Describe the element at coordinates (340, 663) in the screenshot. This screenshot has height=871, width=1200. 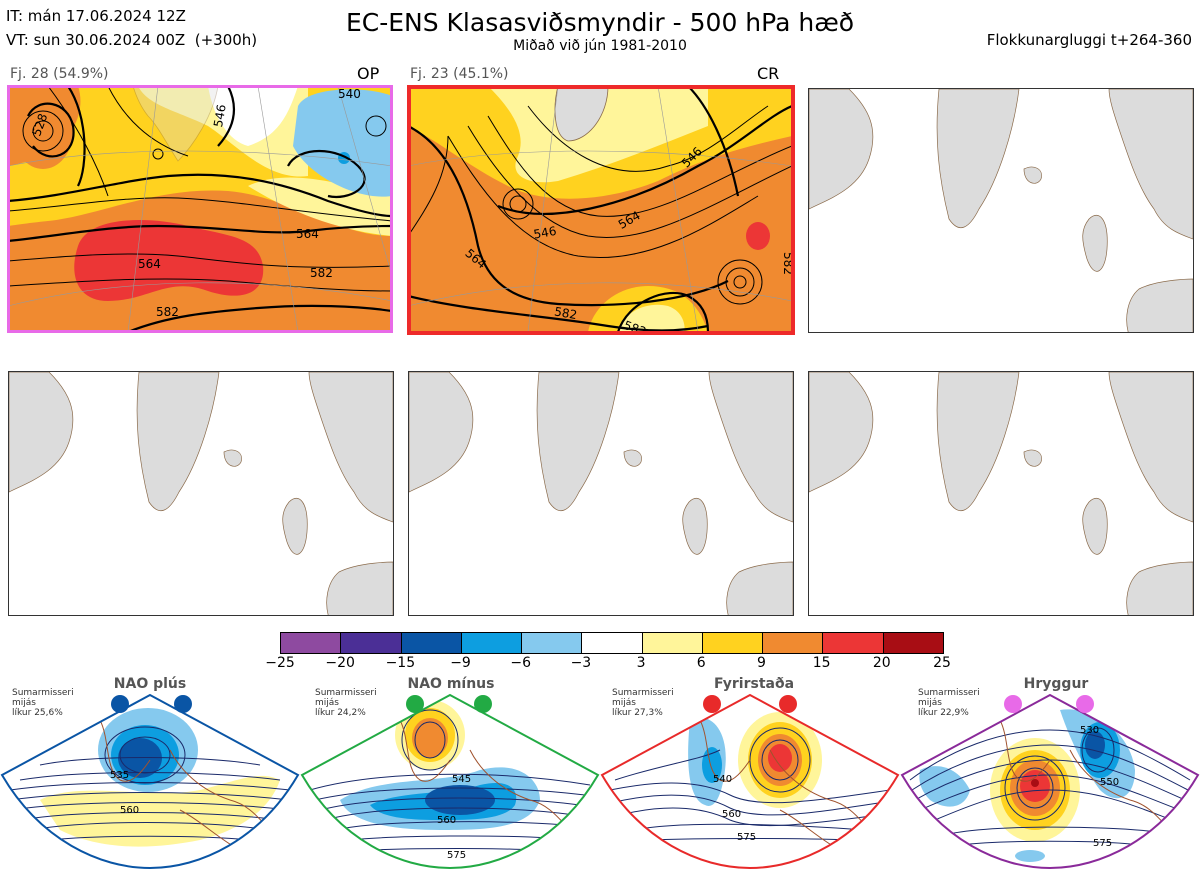
I see `colorbar-tick-label: −20` at that location.